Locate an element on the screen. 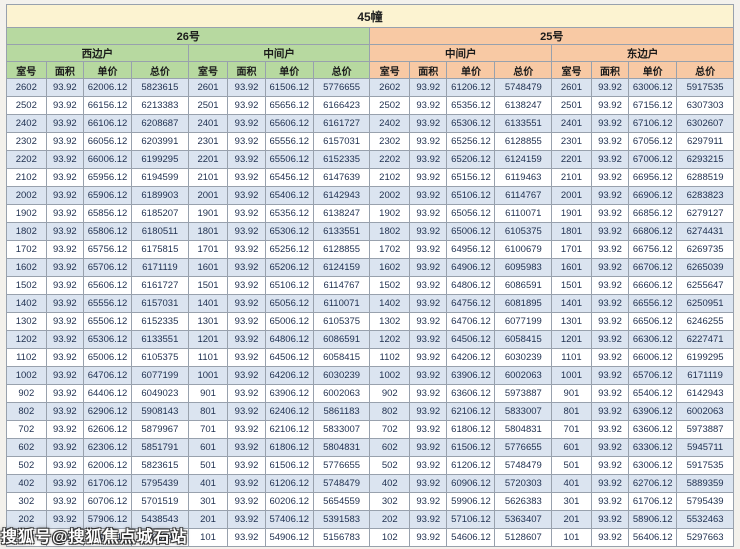 The width and height of the screenshot is (740, 549). unit-price-cell: 65106.12 is located at coordinates (289, 285).